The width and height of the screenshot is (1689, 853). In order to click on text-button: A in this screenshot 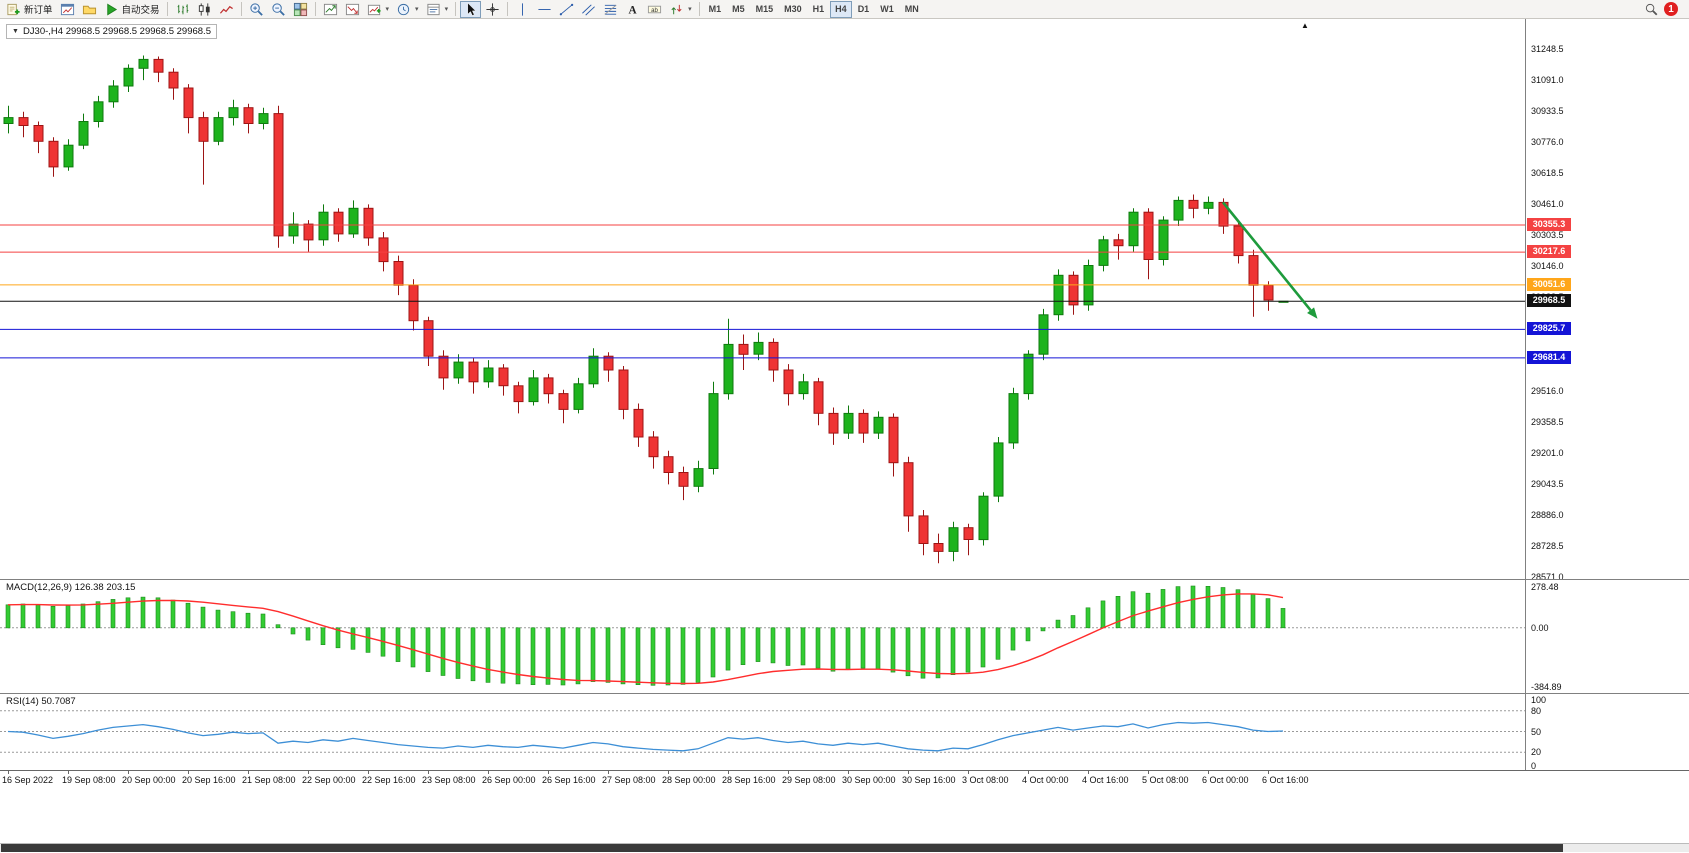, I will do `click(632, 9)`.